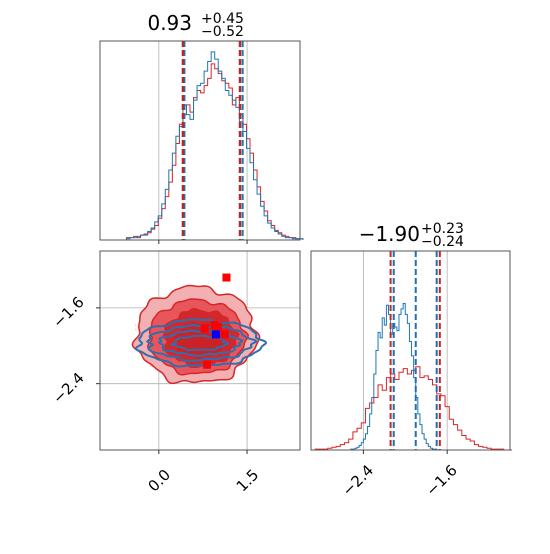 The image size is (550, 554). I want to click on contour-blue-inner, so click(201, 343).